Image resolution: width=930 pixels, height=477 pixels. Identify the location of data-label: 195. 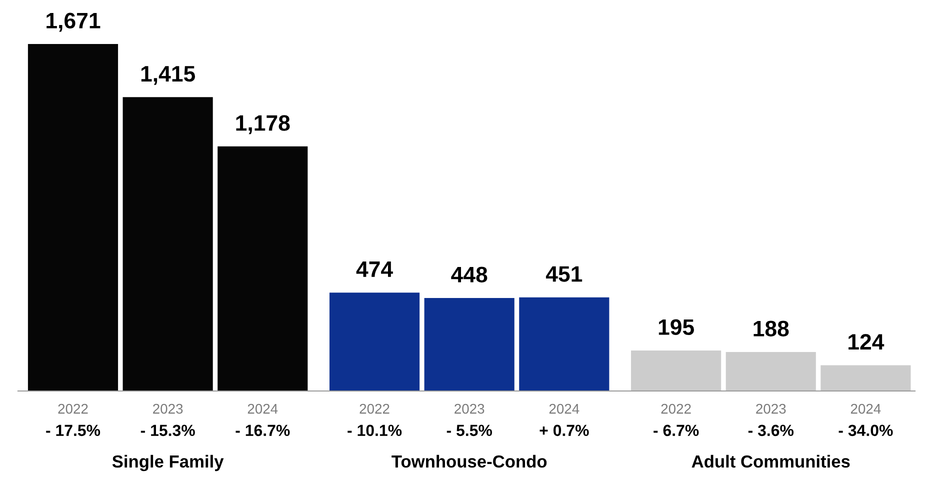
(676, 327).